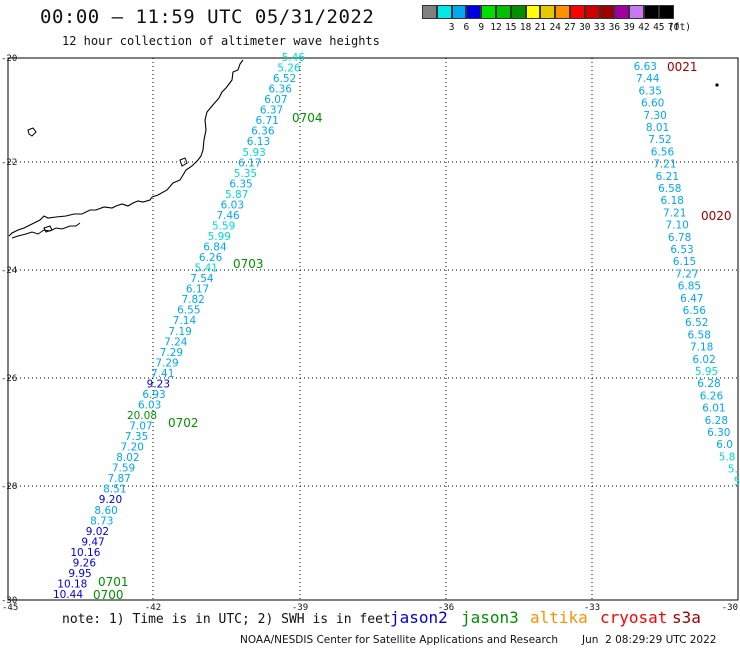 This screenshot has height=650, width=740. Describe the element at coordinates (466, 27) in the screenshot. I see `legend-label: 6` at that location.